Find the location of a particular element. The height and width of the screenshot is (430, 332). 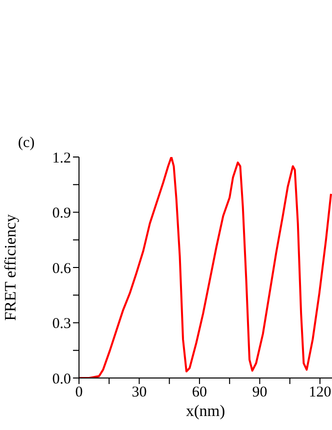

x-tick-label: 30 is located at coordinates (139, 392).